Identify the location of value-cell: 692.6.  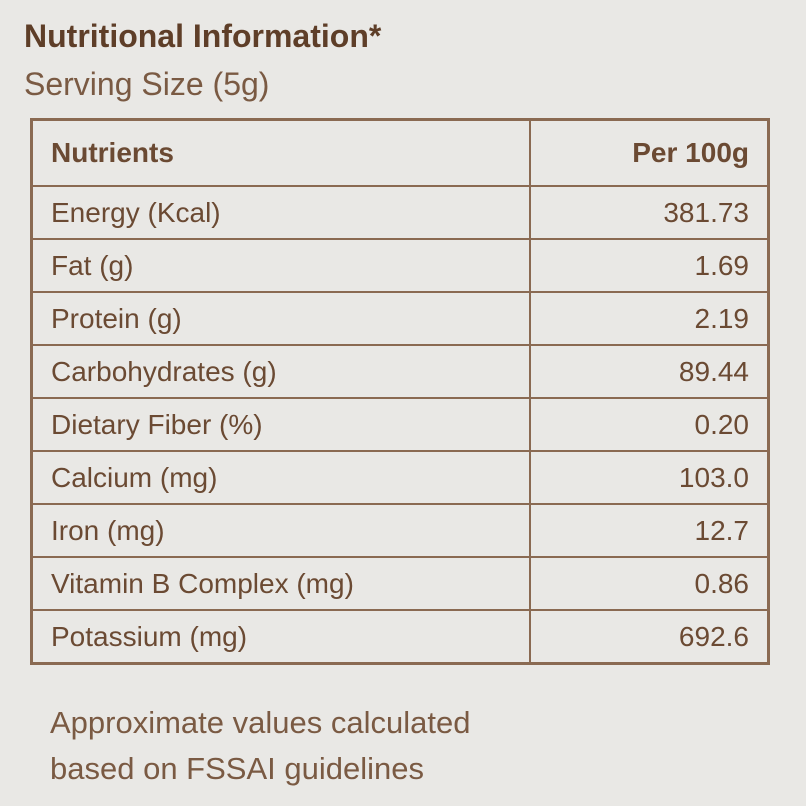
(649, 637).